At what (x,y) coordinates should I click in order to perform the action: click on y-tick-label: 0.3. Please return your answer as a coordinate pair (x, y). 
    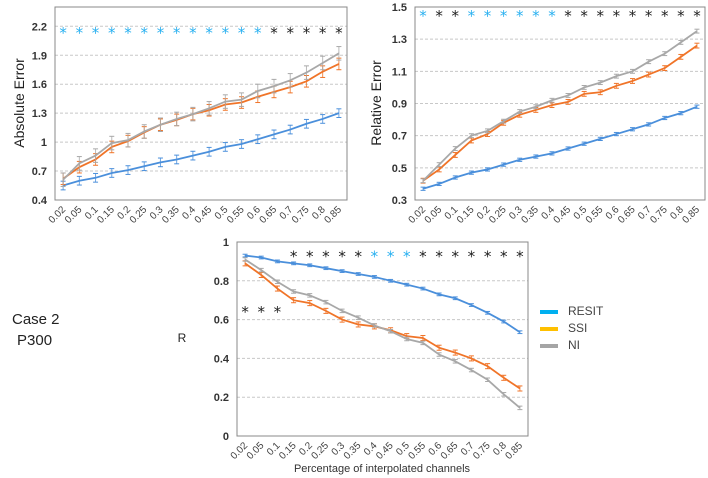
    Looking at the image, I should click on (399, 201).